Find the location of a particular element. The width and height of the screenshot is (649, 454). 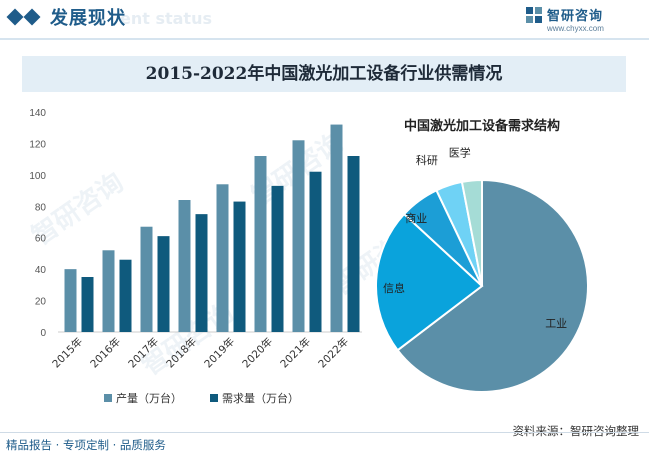

logo: 智研咨询 www.chyxx.com is located at coordinates (580, 20).